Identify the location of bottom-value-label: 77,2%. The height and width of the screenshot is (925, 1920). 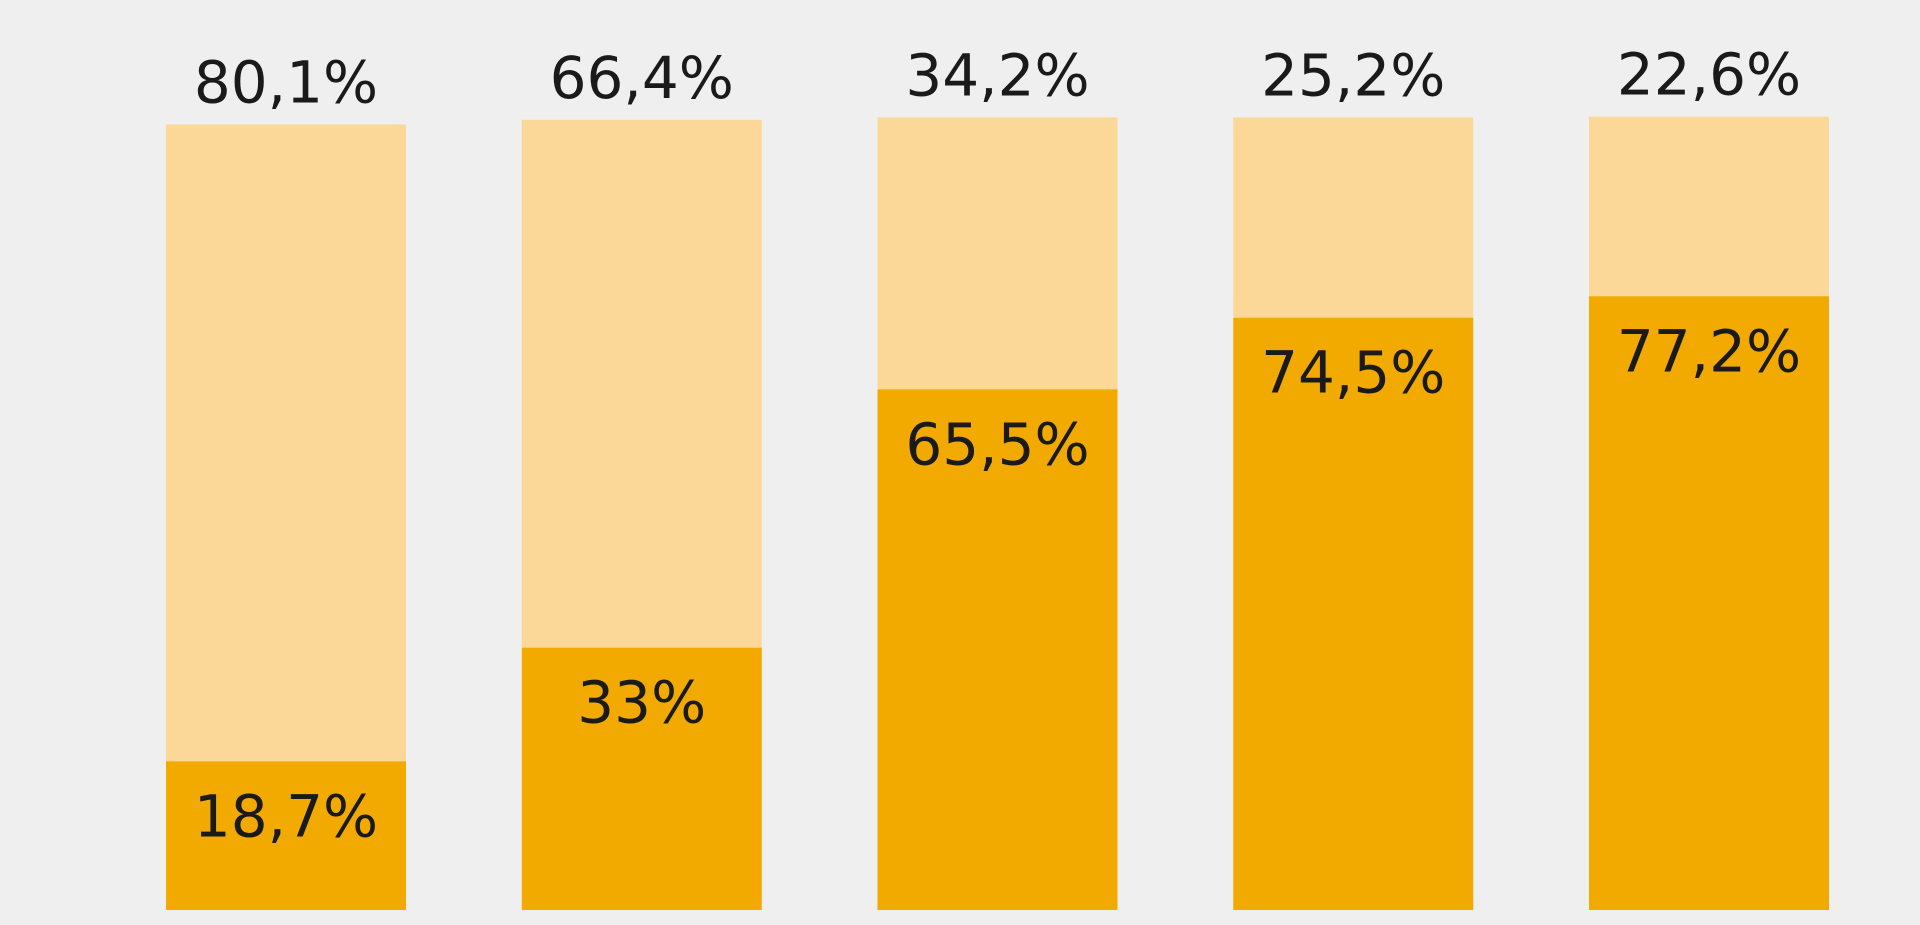
(1709, 351).